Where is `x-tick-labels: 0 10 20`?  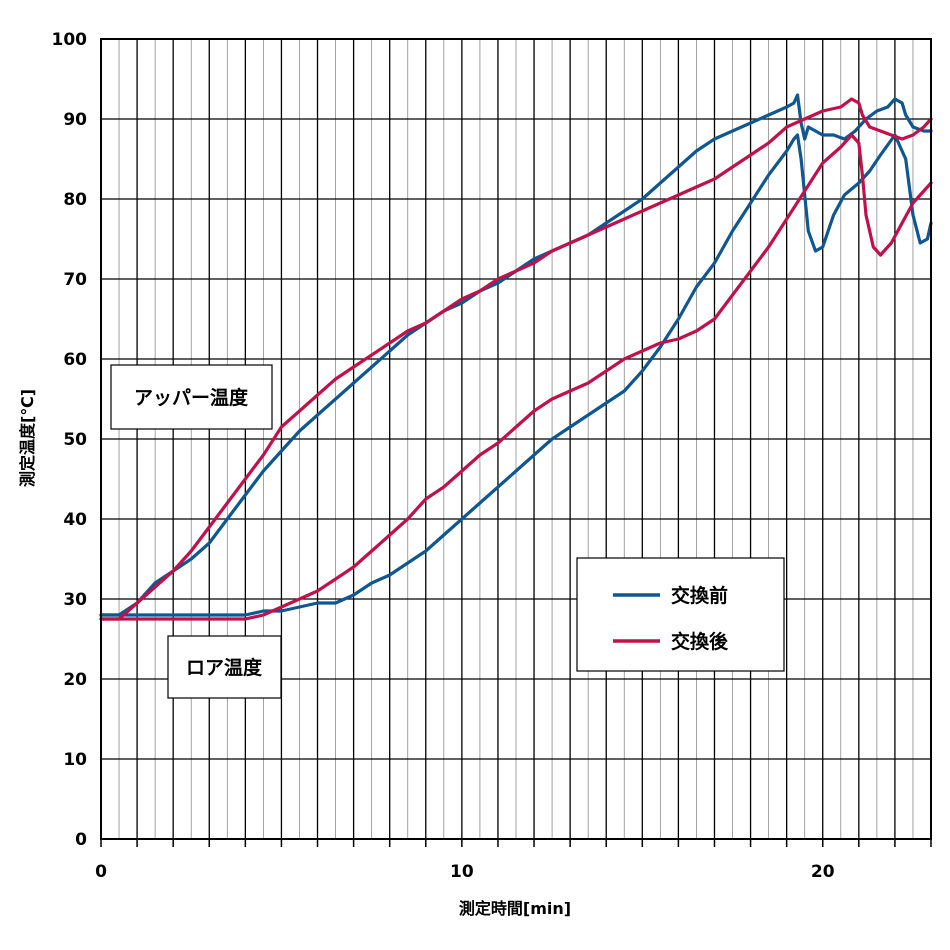 x-tick-labels: 0 10 20 is located at coordinates (465, 872).